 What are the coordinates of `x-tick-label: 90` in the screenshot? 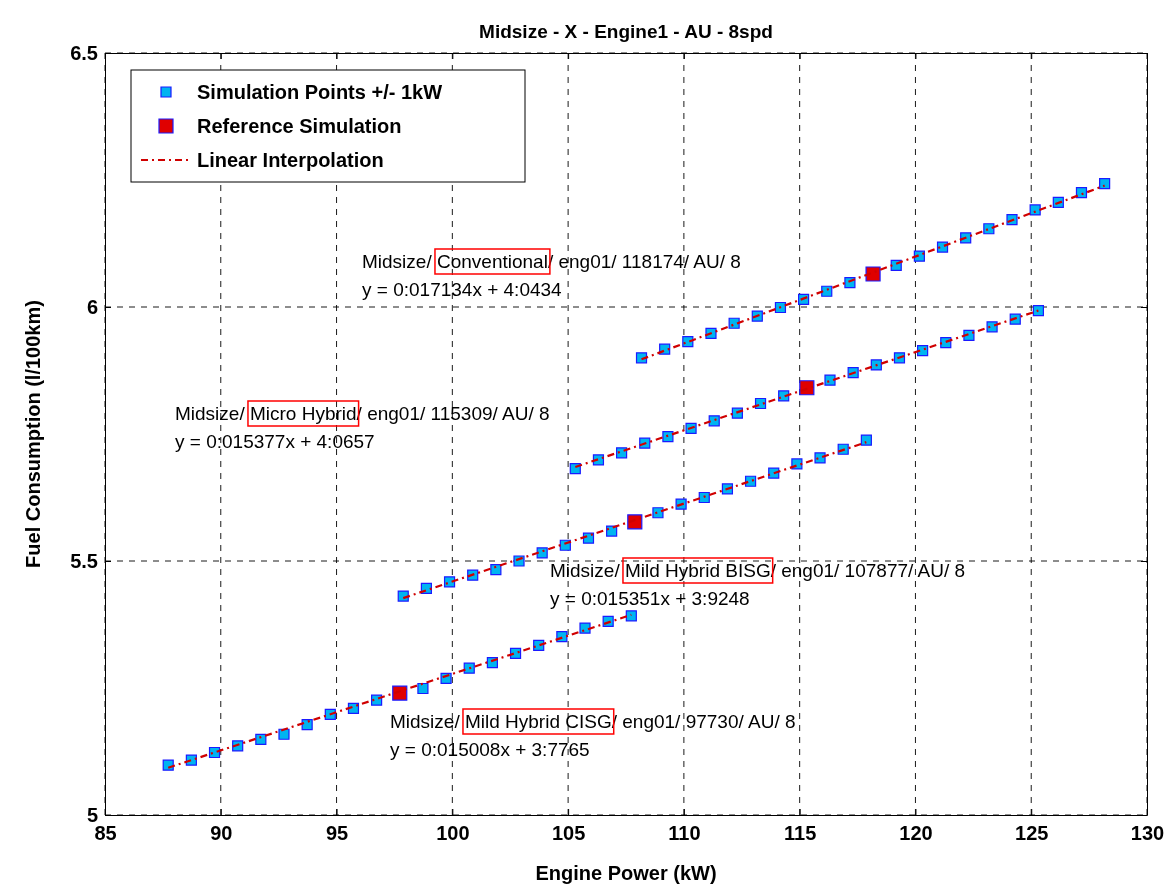 It's located at (221, 833).